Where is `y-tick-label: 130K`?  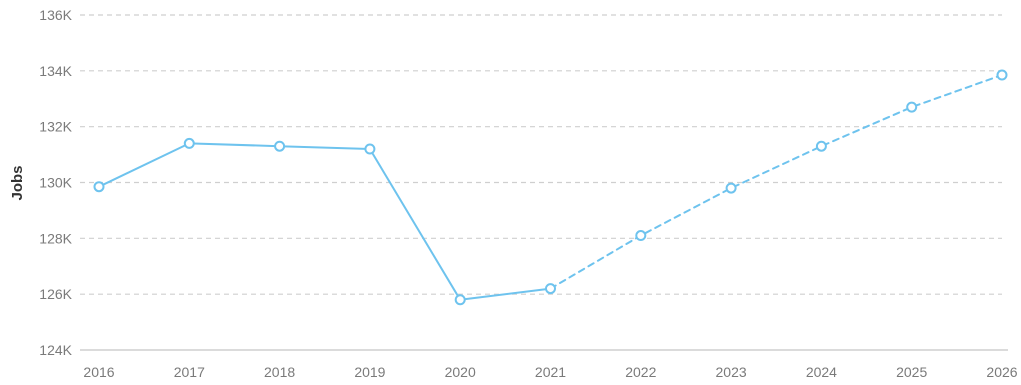 y-tick-label: 130K is located at coordinates (55, 183).